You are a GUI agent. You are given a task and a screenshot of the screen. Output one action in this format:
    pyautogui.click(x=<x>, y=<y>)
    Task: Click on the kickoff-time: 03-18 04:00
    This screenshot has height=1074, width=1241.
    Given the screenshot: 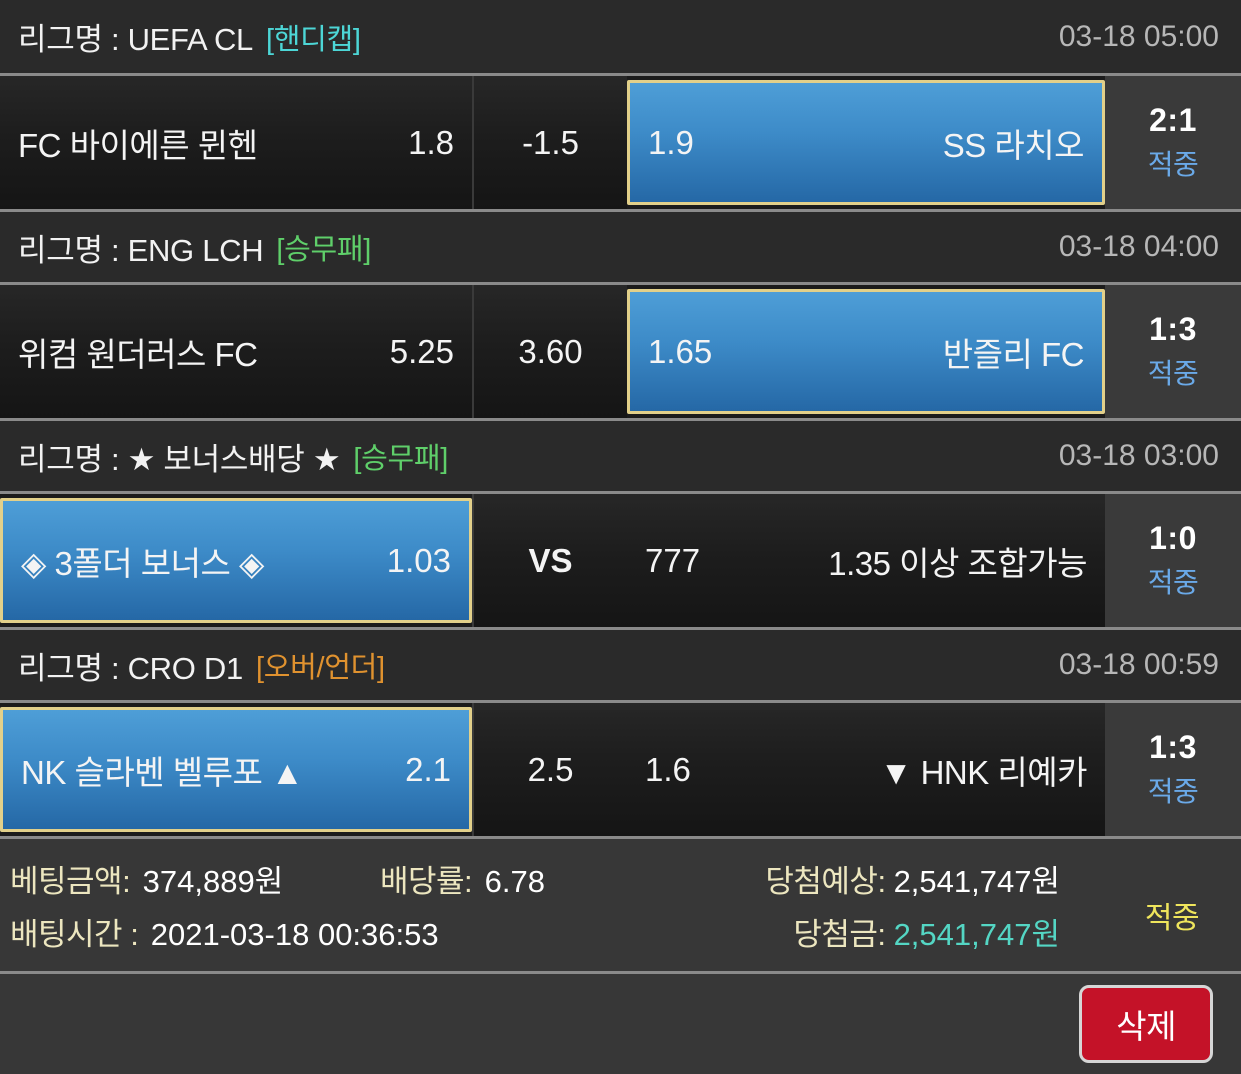 What is the action you would take?
    pyautogui.click(x=1138, y=246)
    